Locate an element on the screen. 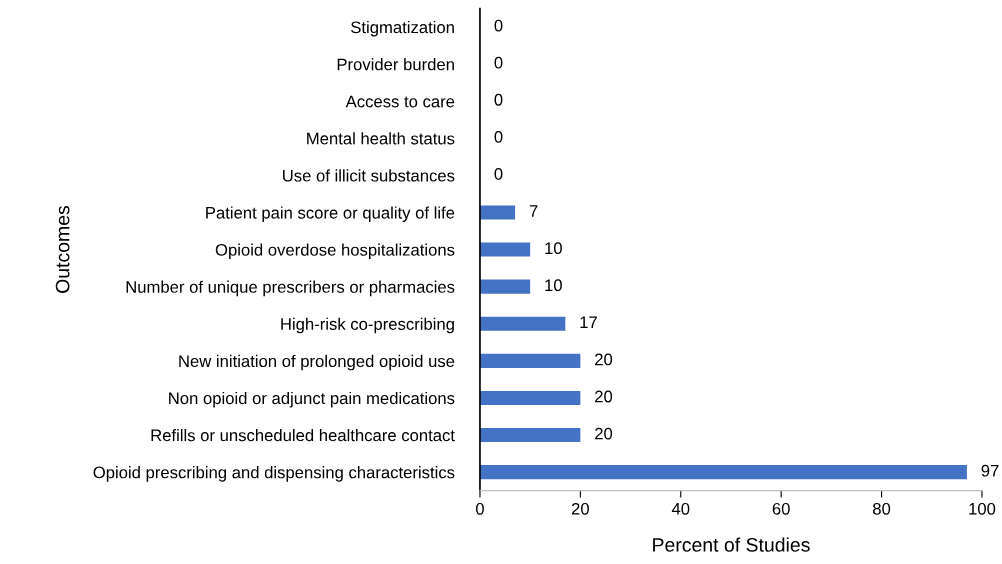 The image size is (1002, 564). y-tick-label: Use of illicit substances is located at coordinates (369, 175).